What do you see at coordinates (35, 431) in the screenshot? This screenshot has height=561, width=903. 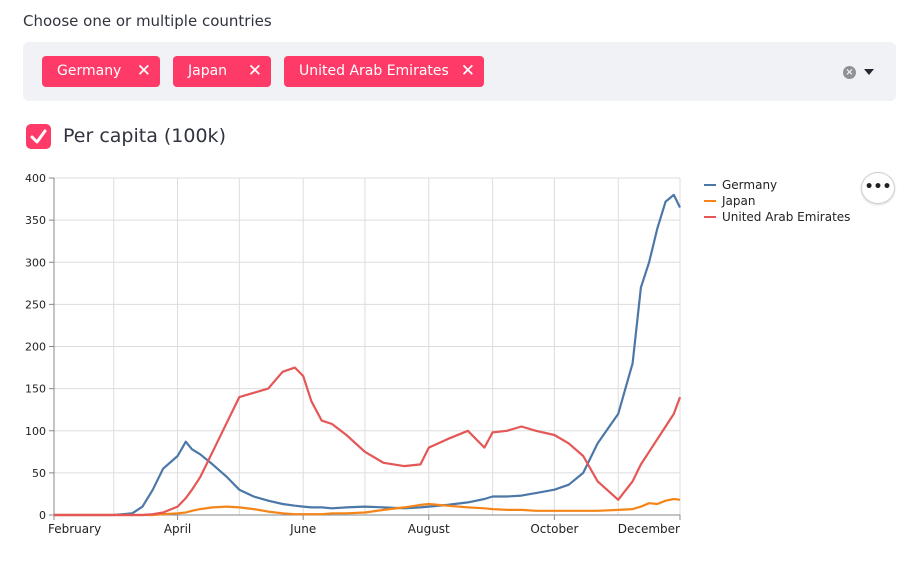 I see `y-tick-label: 100` at bounding box center [35, 431].